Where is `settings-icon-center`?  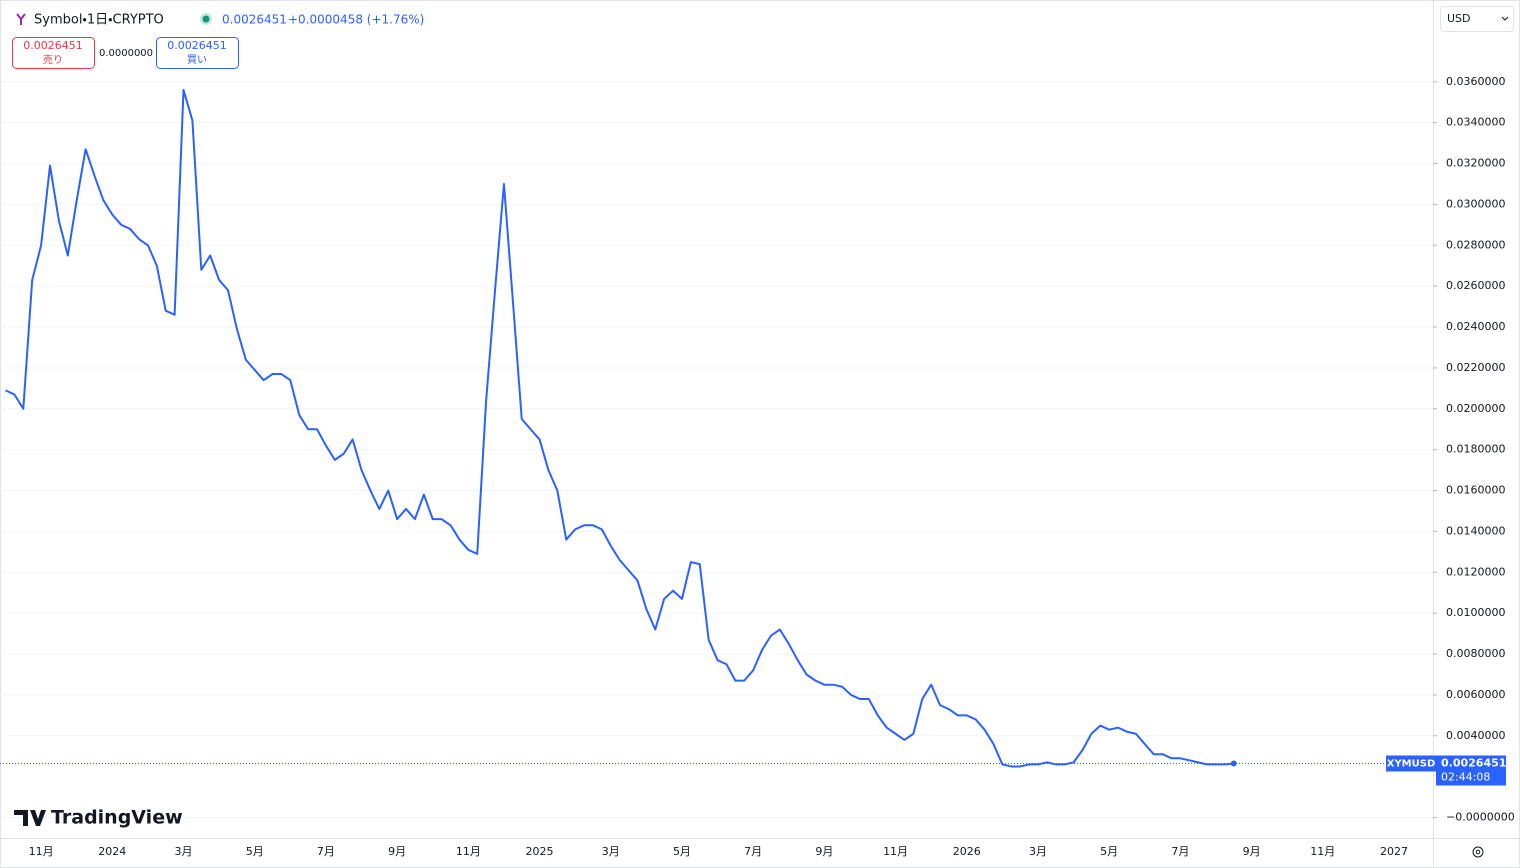
settings-icon-center is located at coordinates (1478, 852).